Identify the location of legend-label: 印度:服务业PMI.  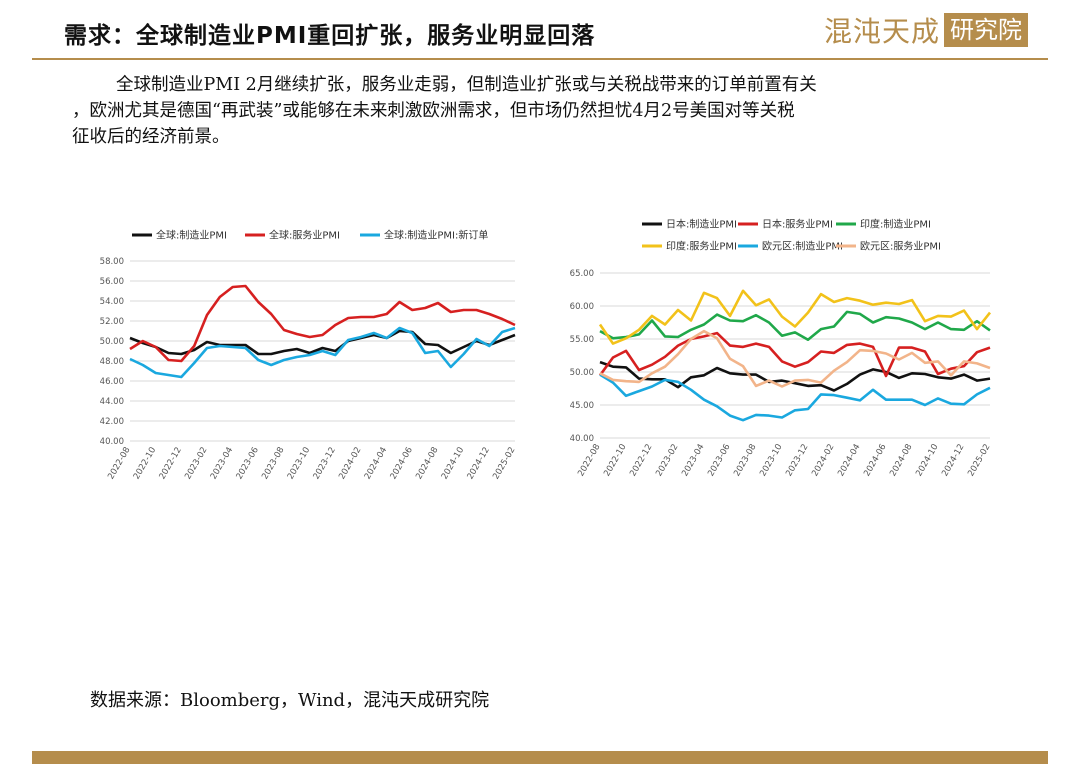
(701, 246).